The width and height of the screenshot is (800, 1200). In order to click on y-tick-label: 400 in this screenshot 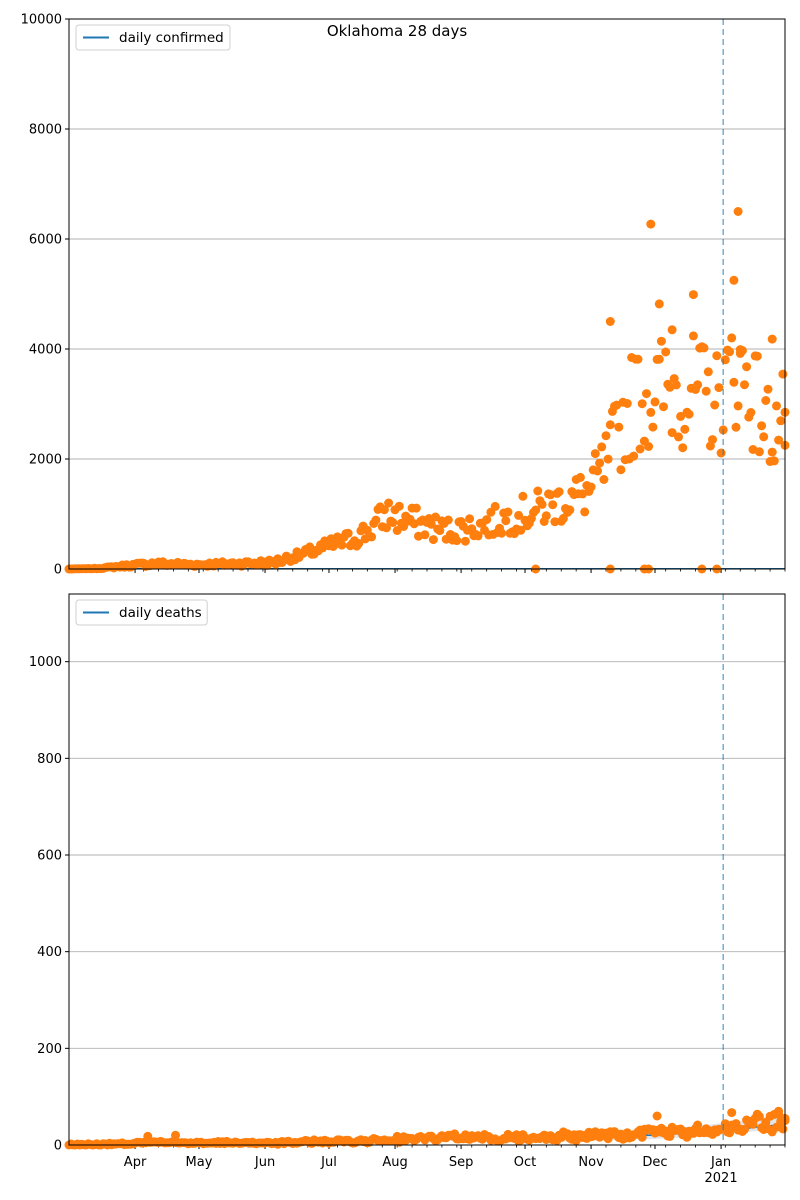, I will do `click(49, 952)`.